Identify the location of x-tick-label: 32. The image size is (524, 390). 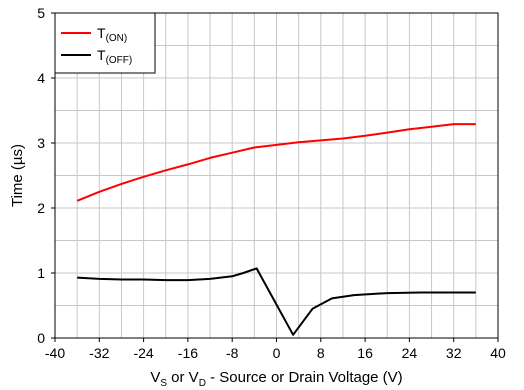
(454, 353).